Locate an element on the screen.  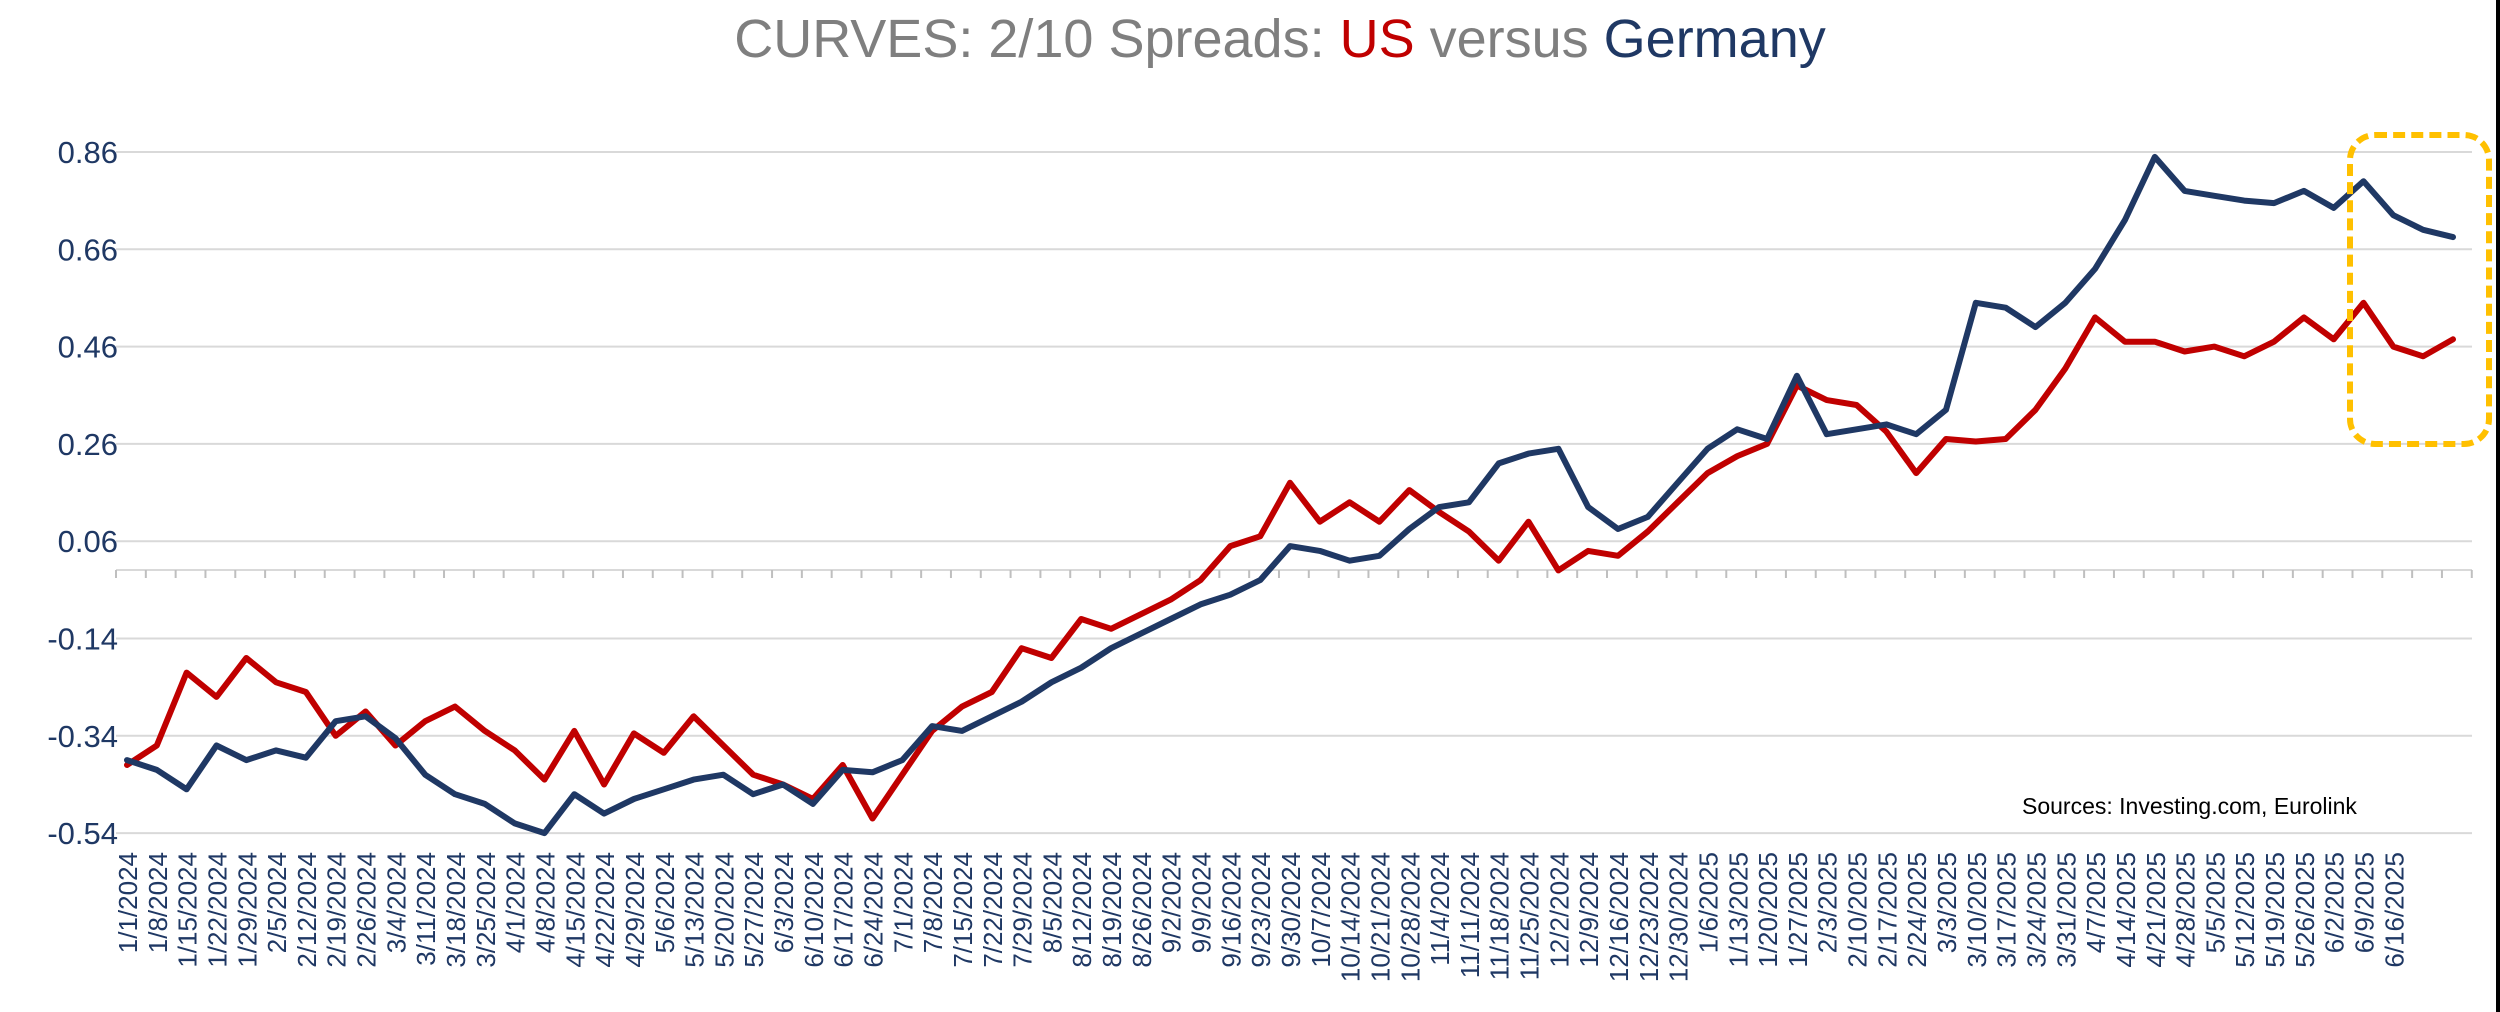
right-edge-border is located at coordinates (2498, 506).